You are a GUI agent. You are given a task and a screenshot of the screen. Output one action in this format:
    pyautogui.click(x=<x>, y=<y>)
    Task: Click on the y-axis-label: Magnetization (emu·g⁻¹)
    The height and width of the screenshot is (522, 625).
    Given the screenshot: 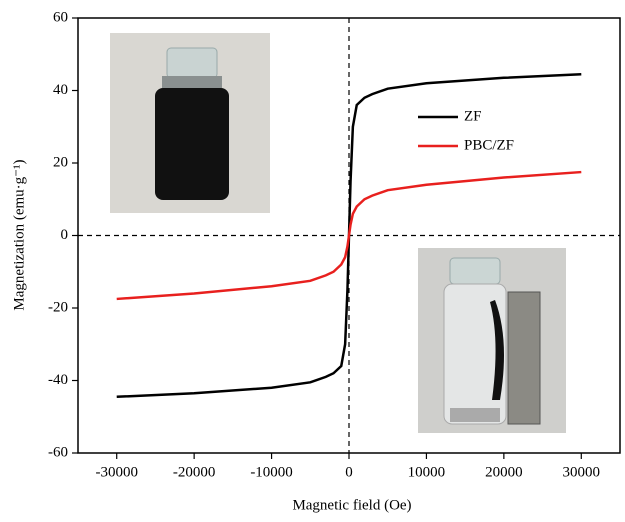 What is the action you would take?
    pyautogui.click(x=19, y=234)
    